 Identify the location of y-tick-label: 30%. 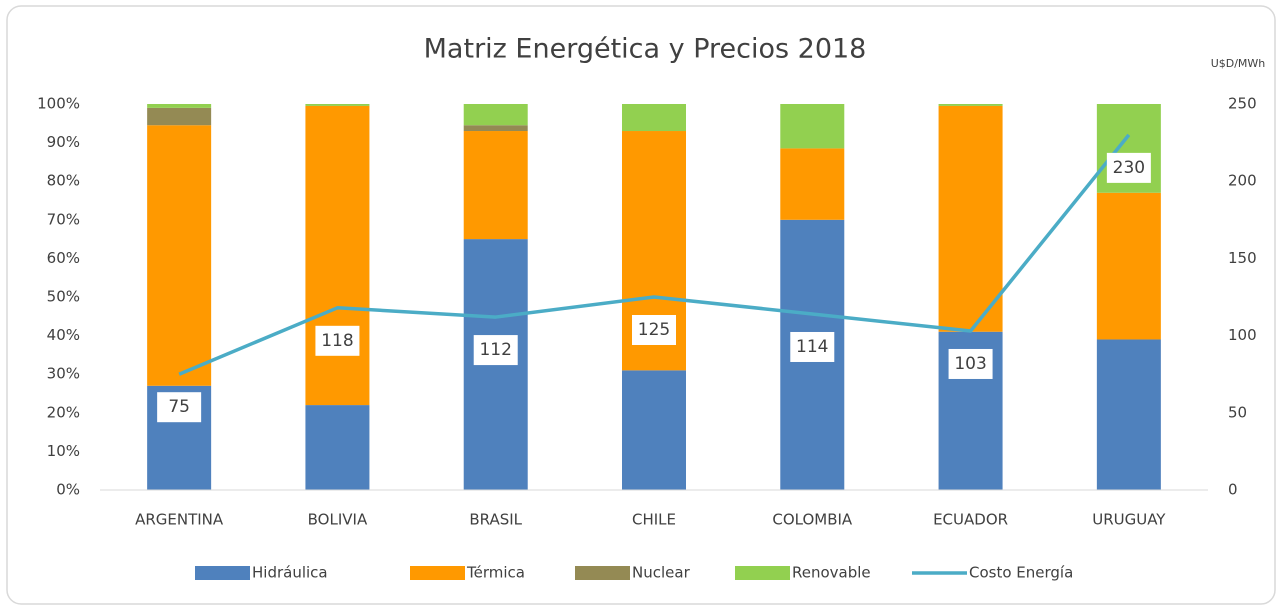
(63, 374).